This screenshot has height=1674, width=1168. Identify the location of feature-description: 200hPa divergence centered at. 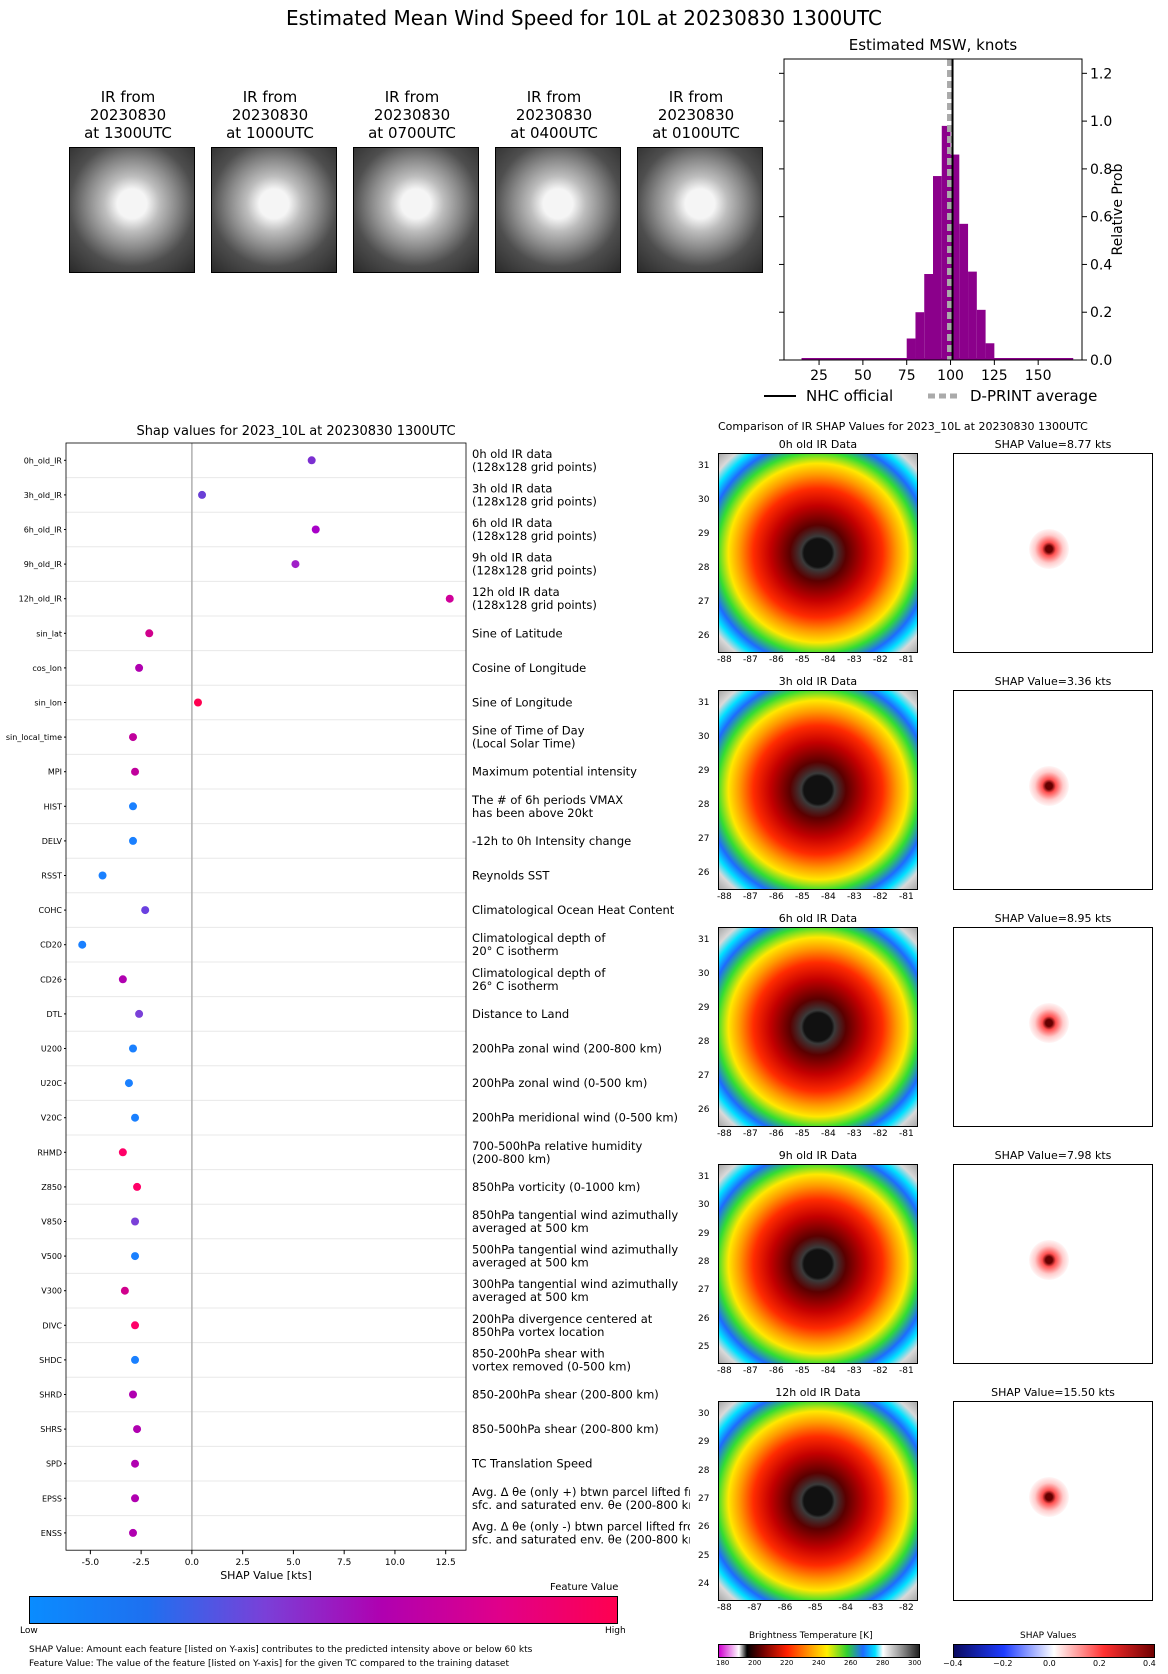
(562, 1319).